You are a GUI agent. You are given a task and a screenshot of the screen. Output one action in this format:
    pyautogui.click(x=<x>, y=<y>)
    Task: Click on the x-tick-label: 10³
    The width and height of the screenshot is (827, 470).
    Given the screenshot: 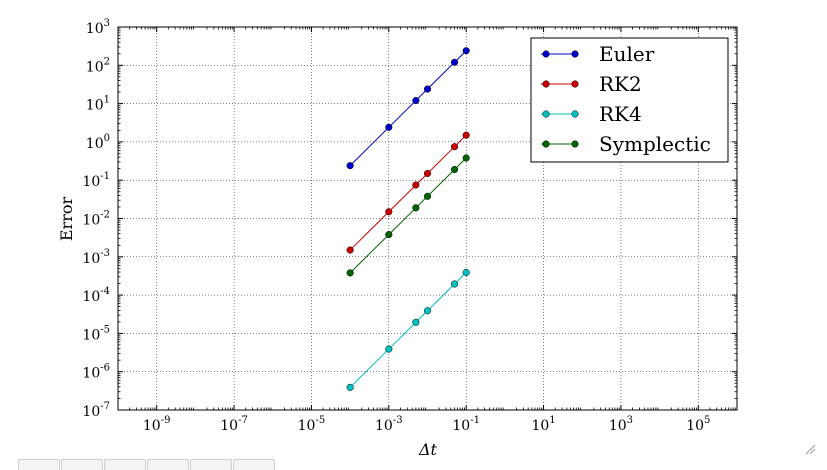 What is the action you would take?
    pyautogui.click(x=621, y=424)
    